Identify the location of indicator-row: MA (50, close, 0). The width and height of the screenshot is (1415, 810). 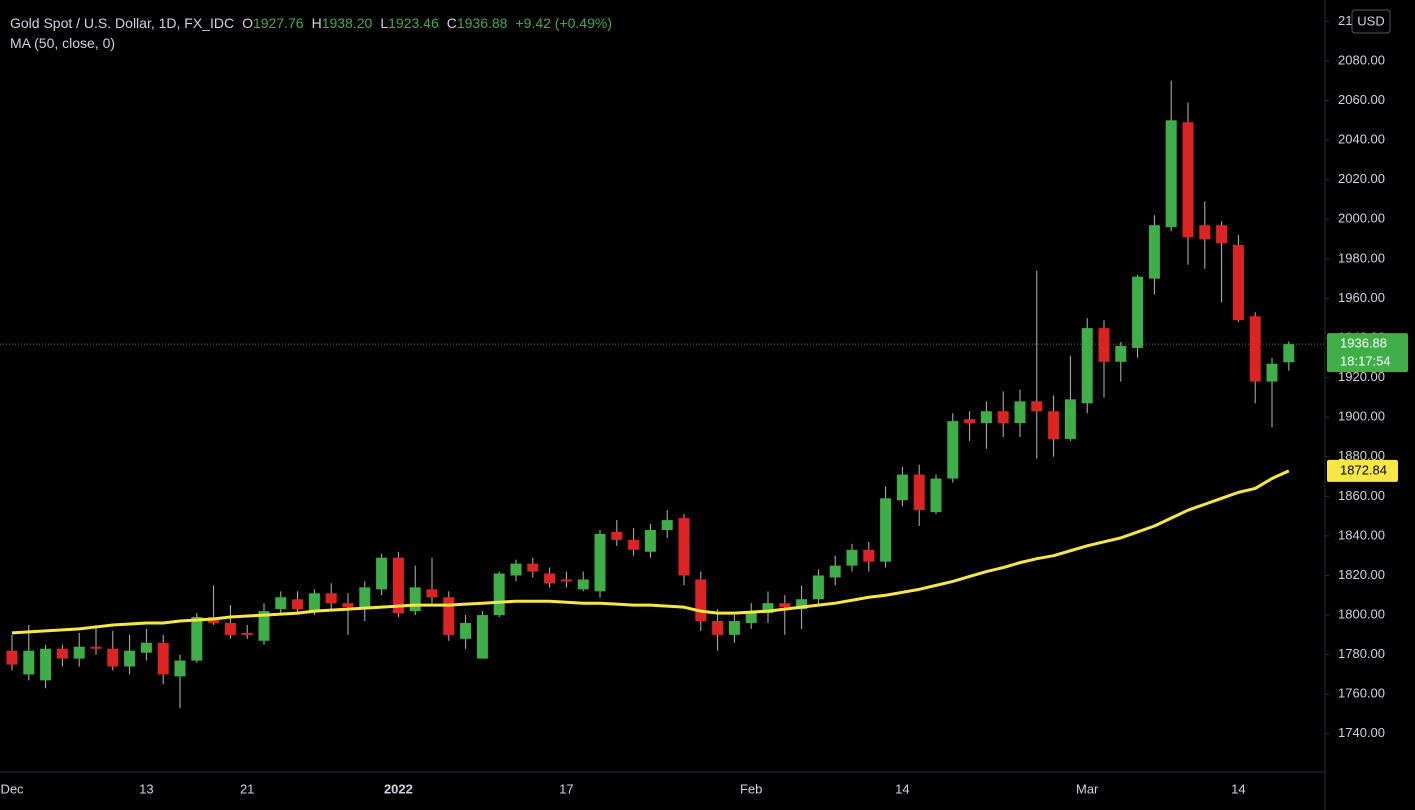
(311, 43).